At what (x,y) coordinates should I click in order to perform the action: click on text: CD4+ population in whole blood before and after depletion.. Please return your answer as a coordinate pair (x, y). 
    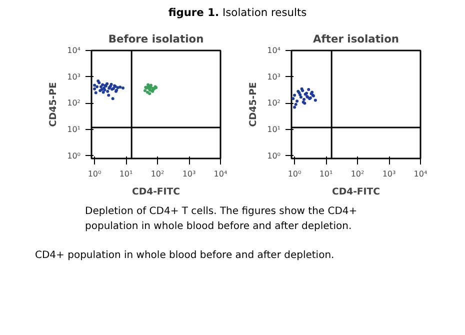
    Looking at the image, I should click on (184, 255).